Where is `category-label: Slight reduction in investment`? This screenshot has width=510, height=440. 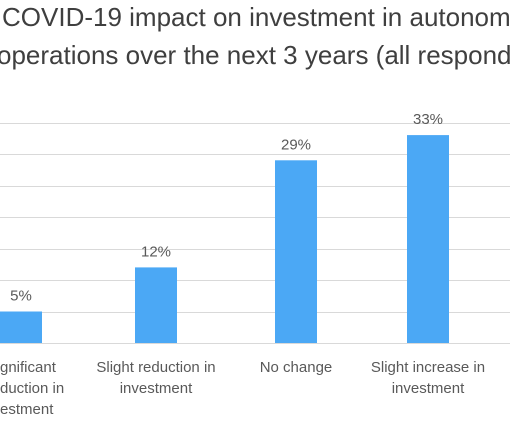 category-label: Slight reduction in investment is located at coordinates (156, 378).